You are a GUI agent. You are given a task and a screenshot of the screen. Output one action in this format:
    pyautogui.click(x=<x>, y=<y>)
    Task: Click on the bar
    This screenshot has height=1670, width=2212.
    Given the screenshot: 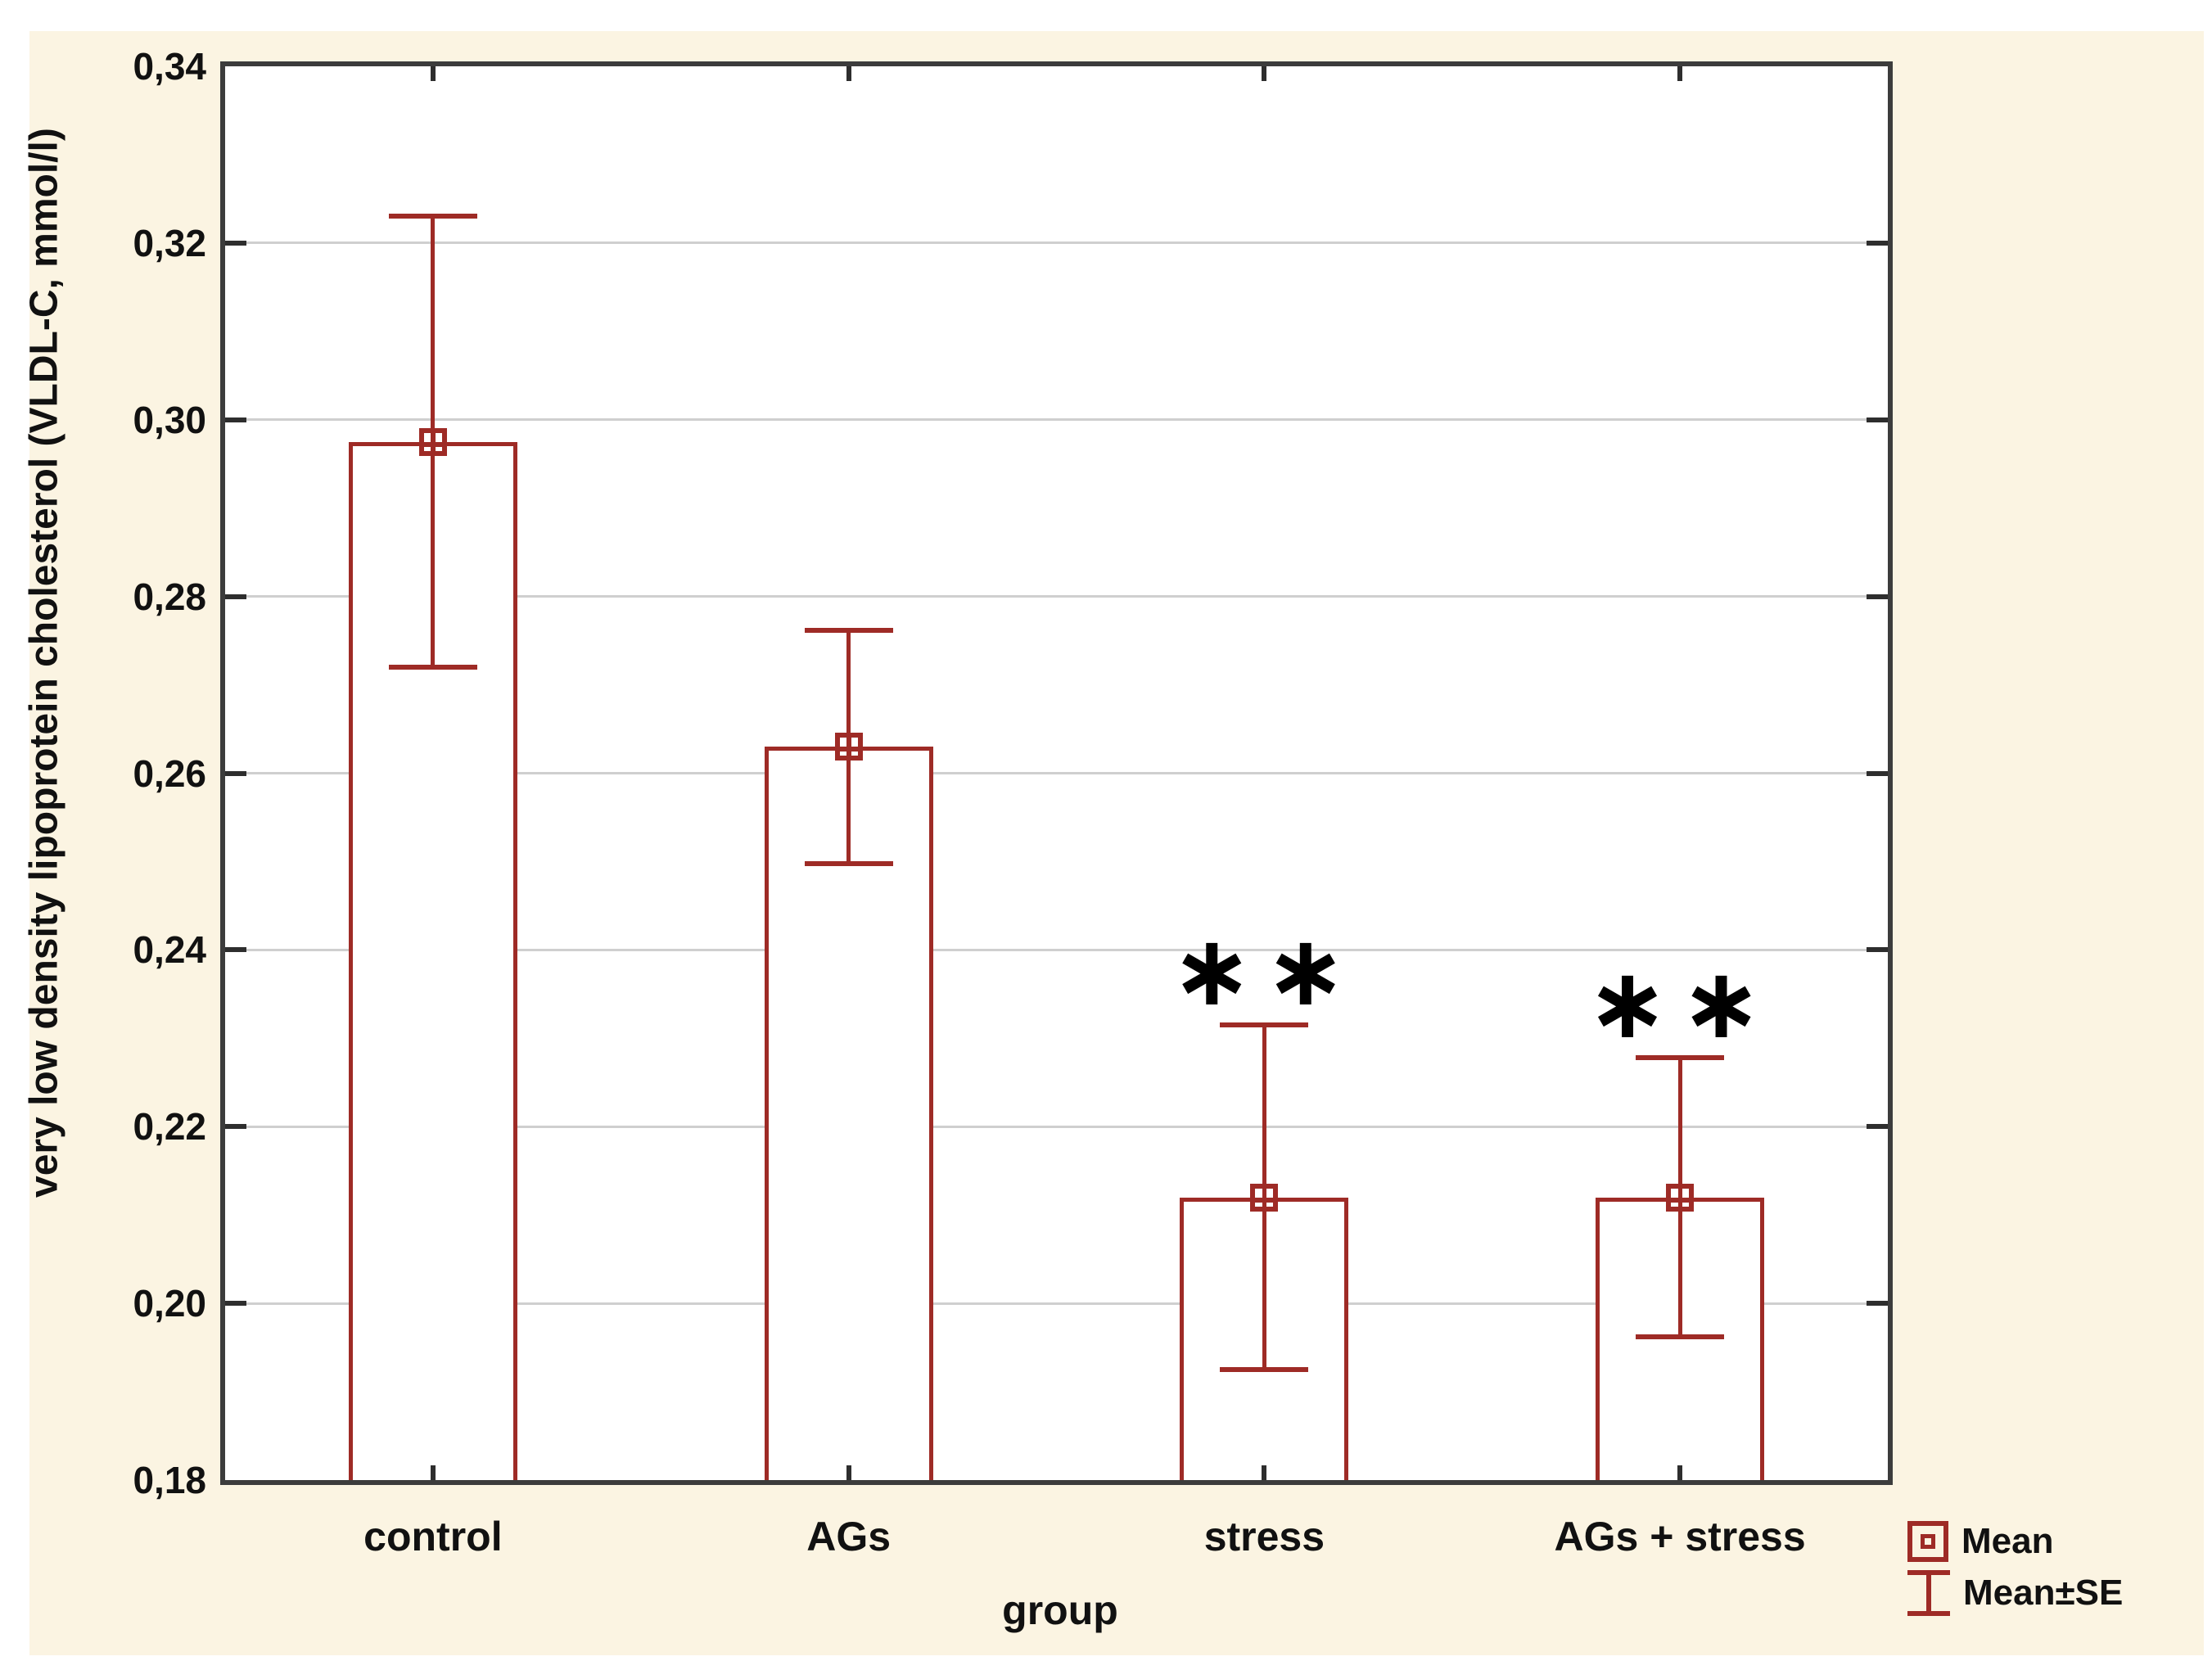 What is the action you would take?
    pyautogui.click(x=849, y=1113)
    